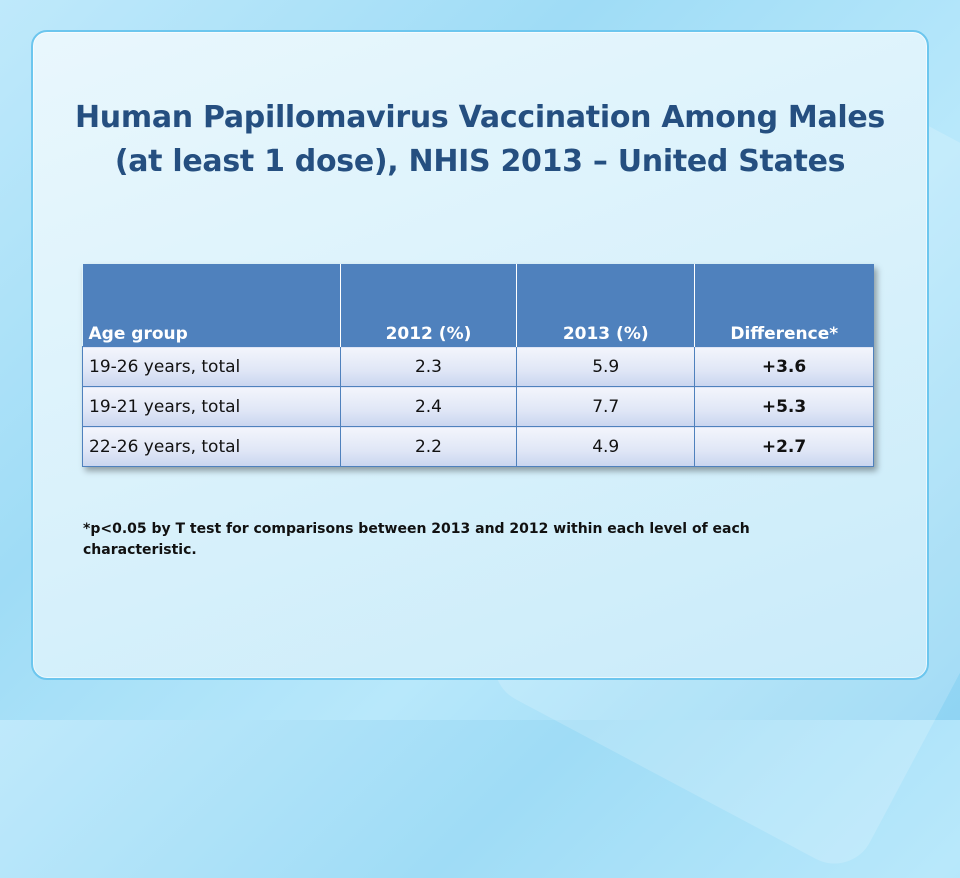 The width and height of the screenshot is (960, 878). Describe the element at coordinates (784, 305) in the screenshot. I see `header-difference: Difference*` at that location.